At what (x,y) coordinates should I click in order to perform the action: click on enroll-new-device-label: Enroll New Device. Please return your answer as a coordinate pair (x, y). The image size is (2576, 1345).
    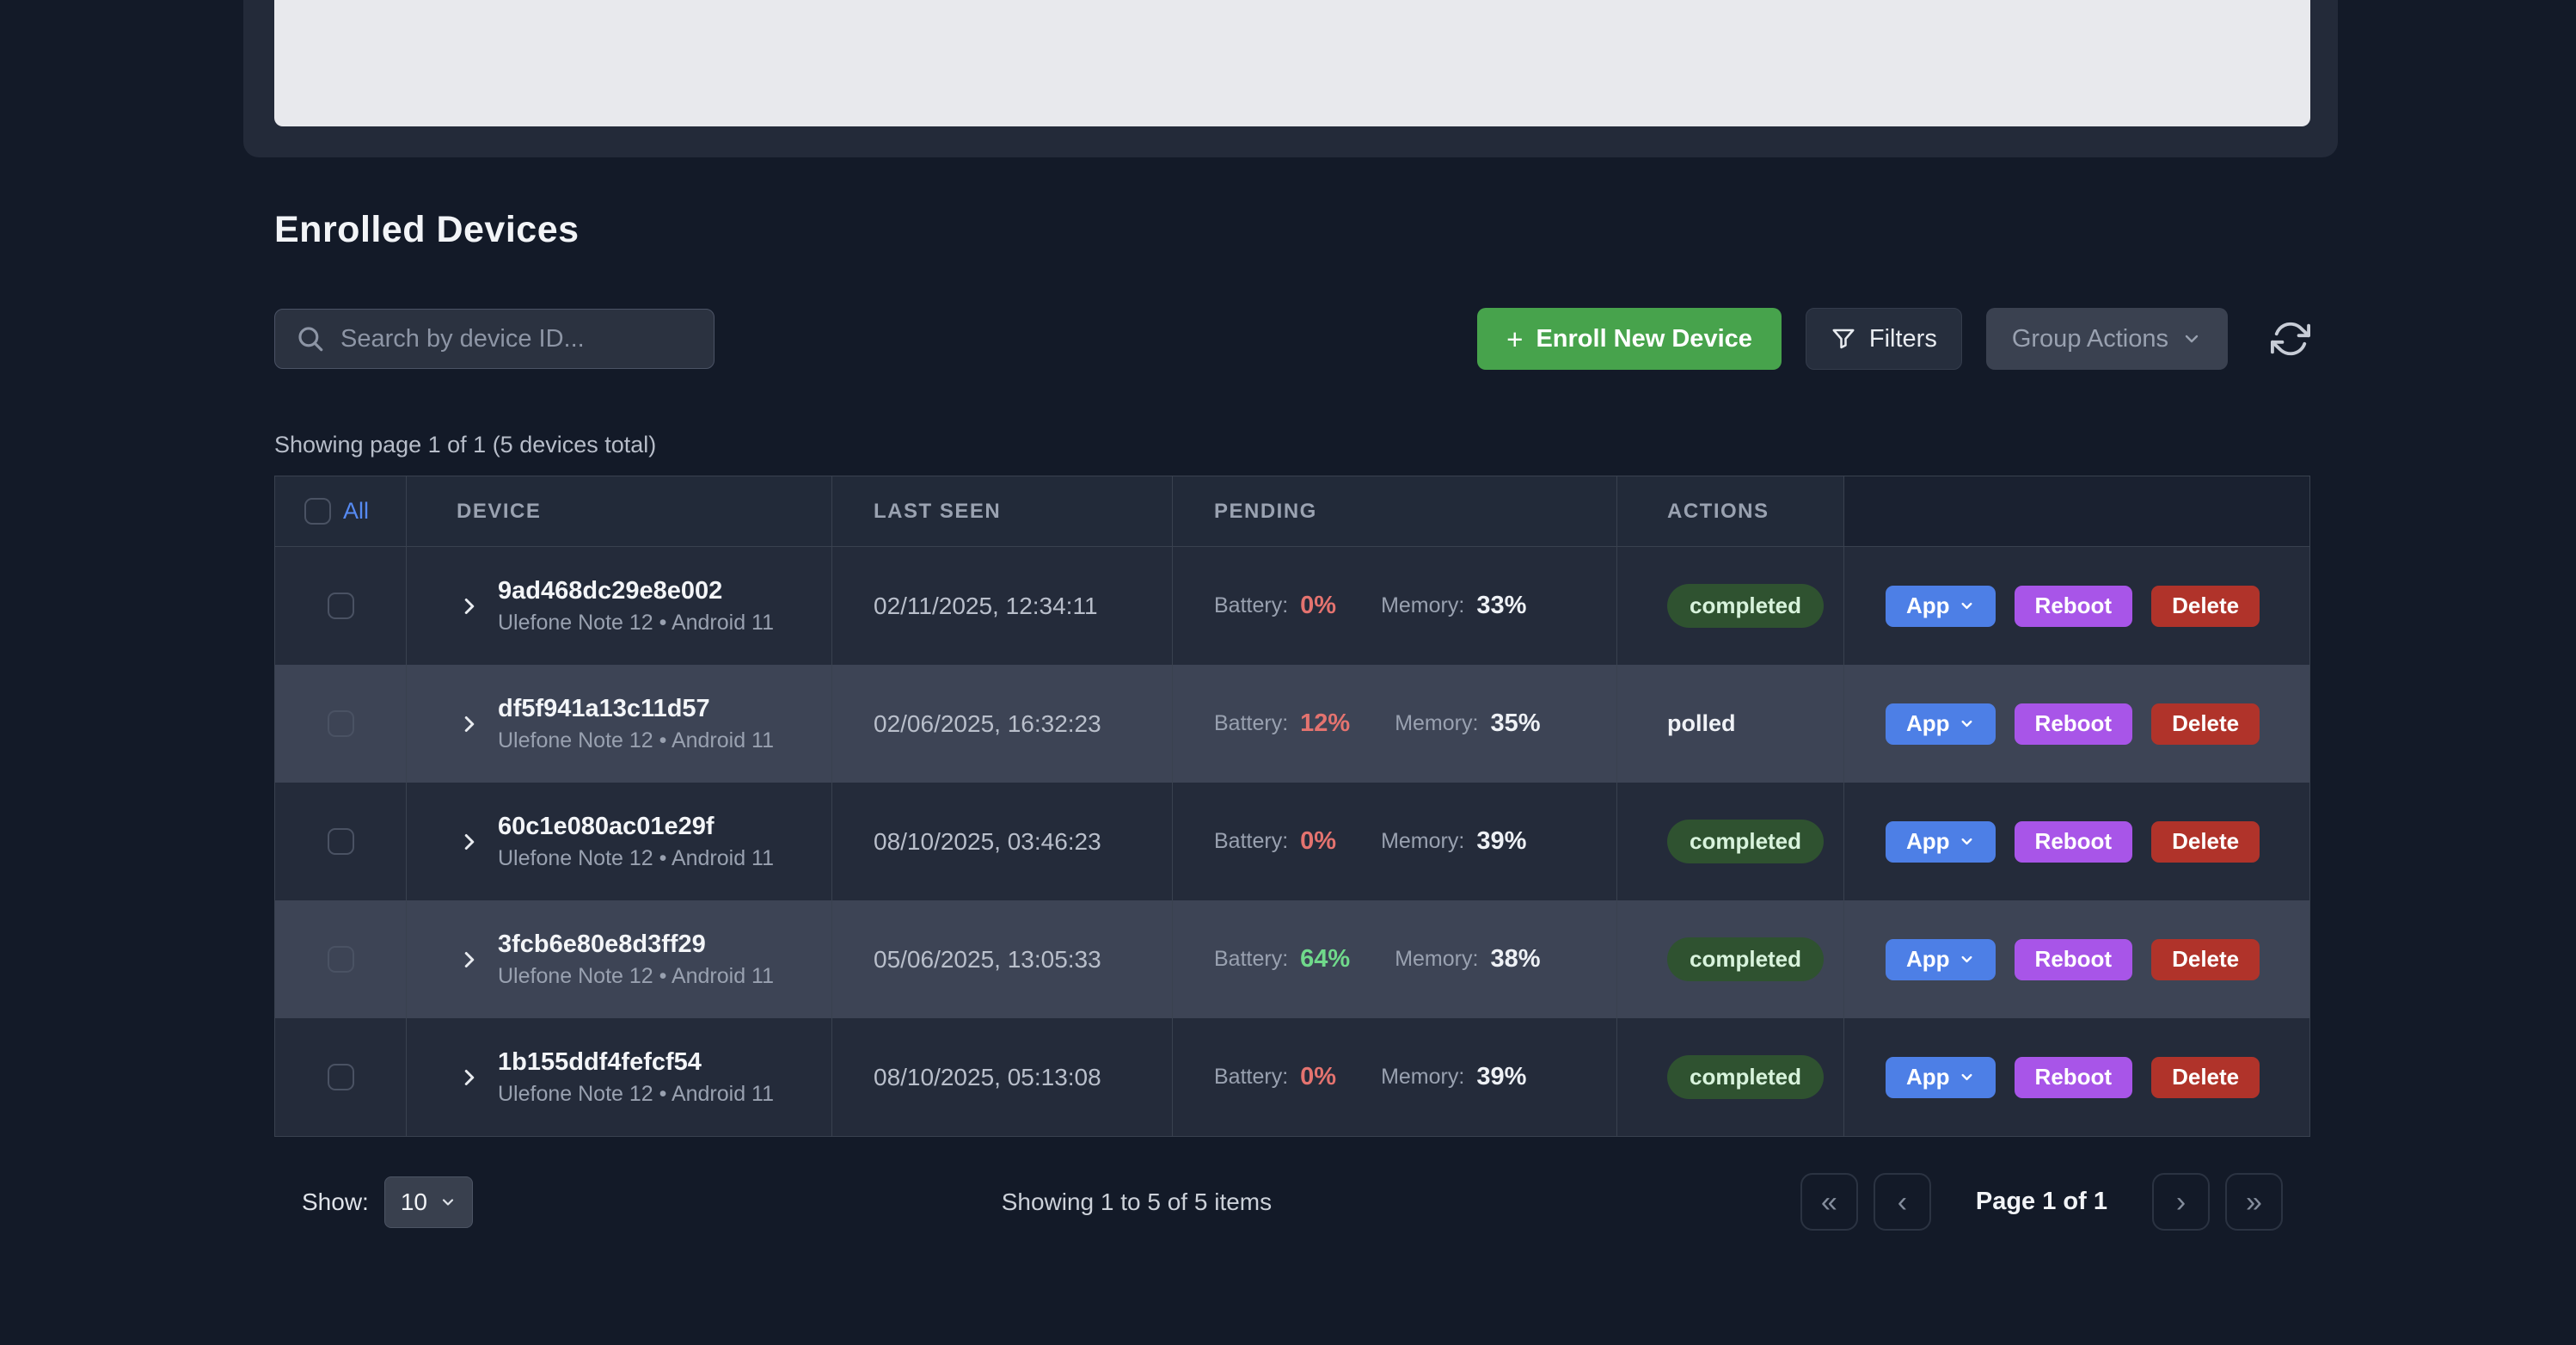
    Looking at the image, I should click on (1644, 338).